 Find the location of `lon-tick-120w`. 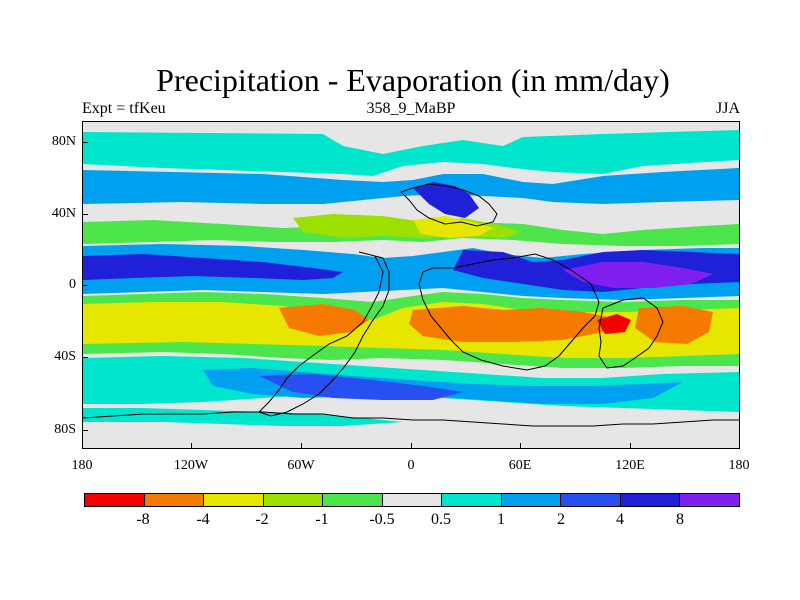

lon-tick-120w is located at coordinates (191, 446).